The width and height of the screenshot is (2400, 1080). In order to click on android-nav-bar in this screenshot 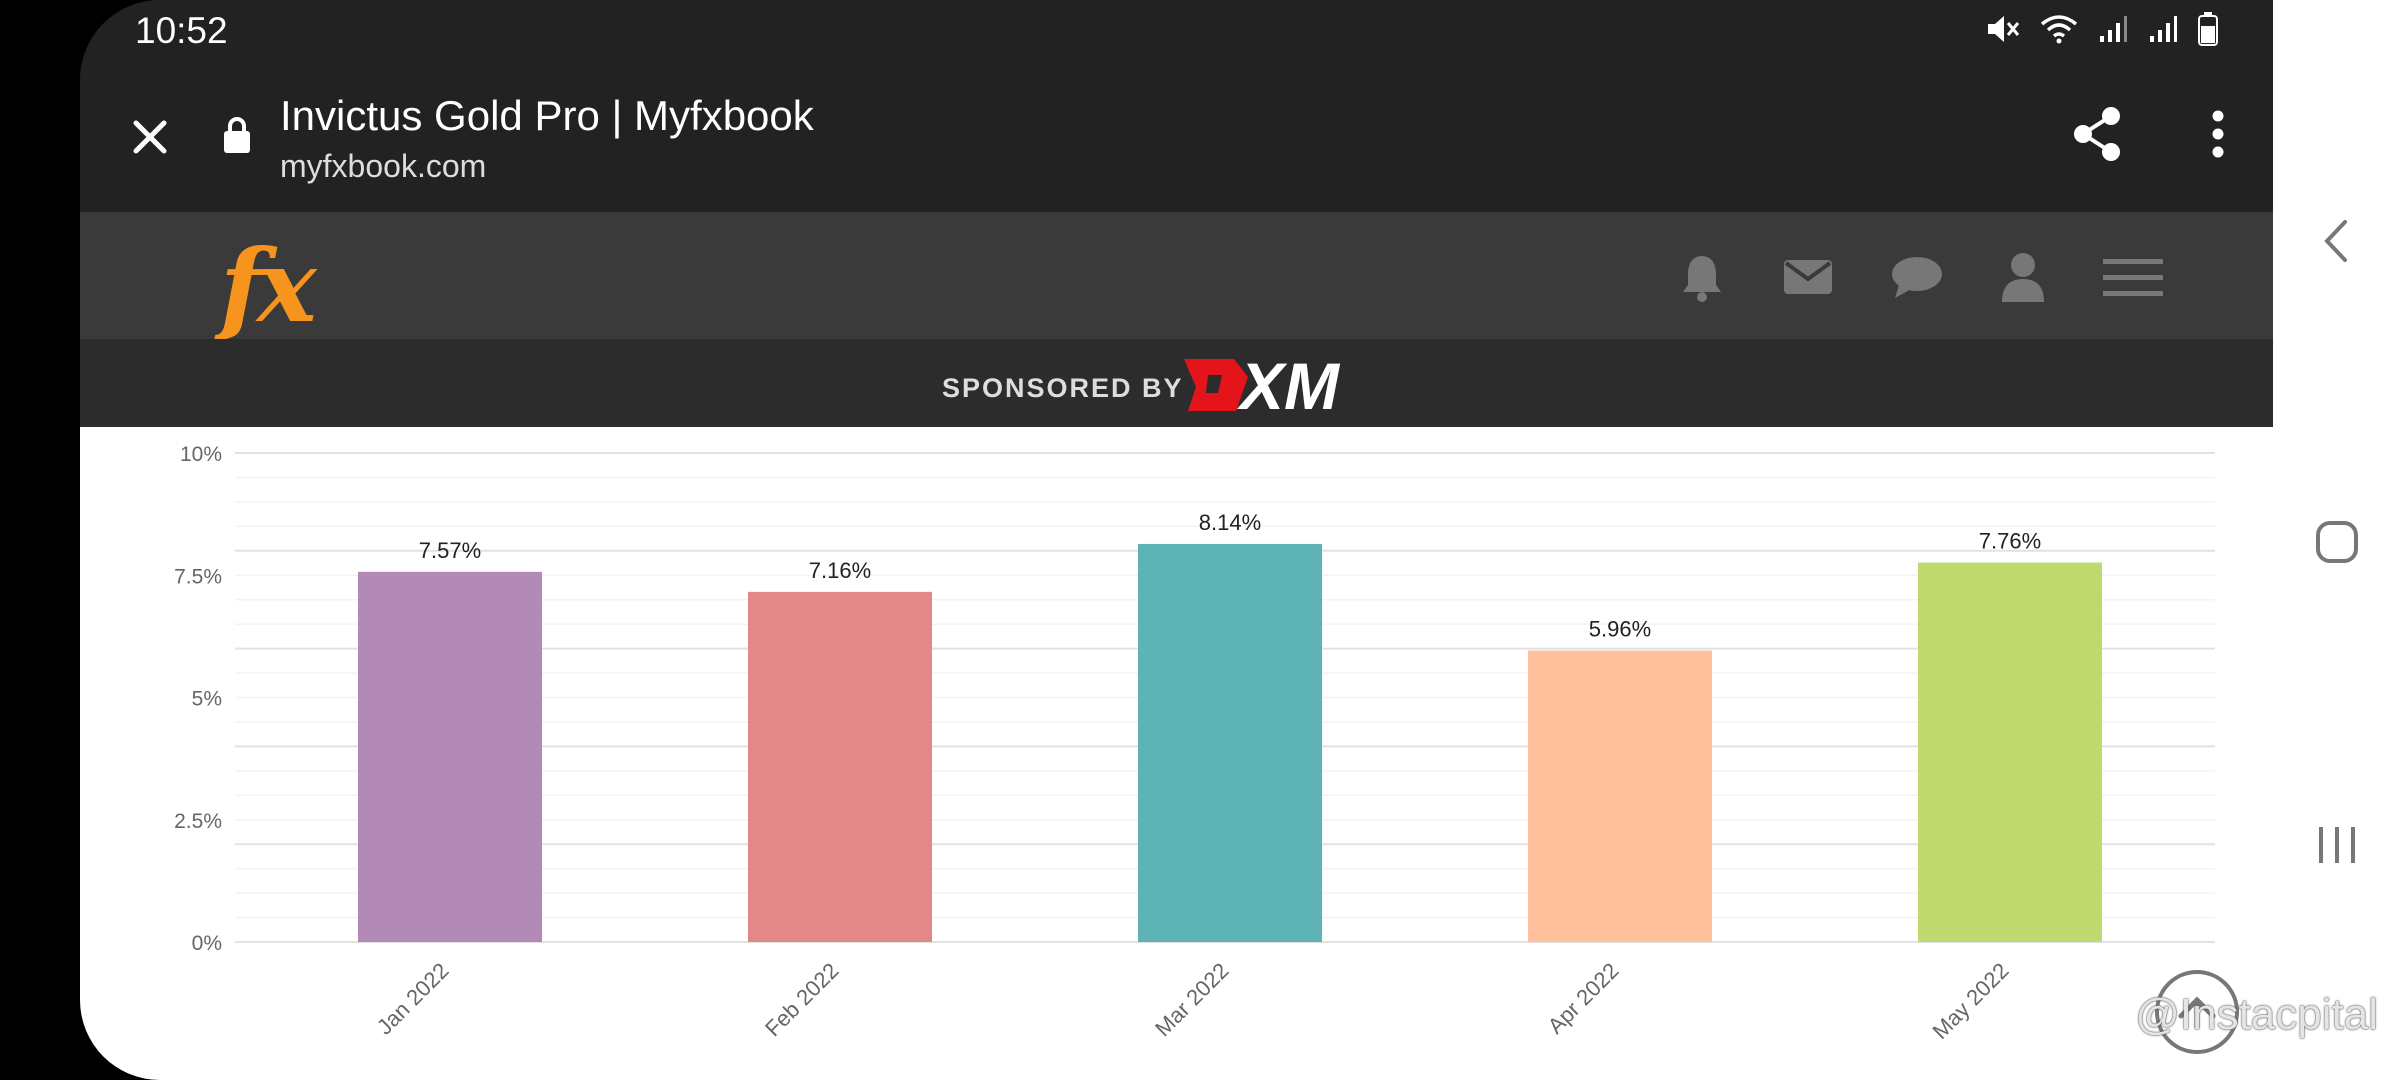, I will do `click(2336, 540)`.